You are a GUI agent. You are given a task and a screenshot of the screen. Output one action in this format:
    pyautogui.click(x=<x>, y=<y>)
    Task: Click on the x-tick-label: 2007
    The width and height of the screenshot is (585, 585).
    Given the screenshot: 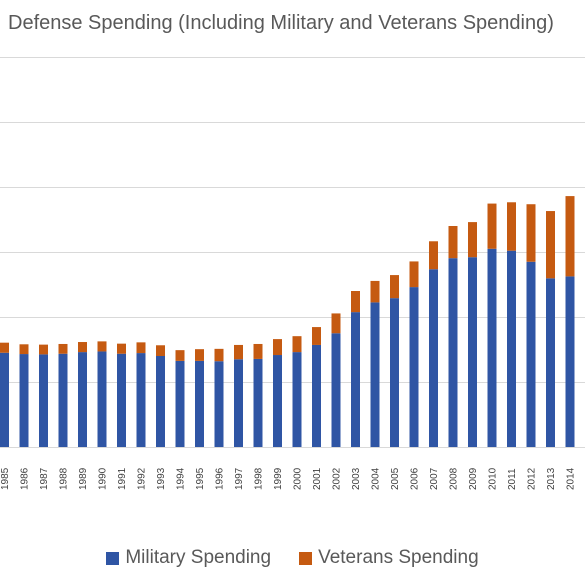 What is the action you would take?
    pyautogui.click(x=434, y=478)
    